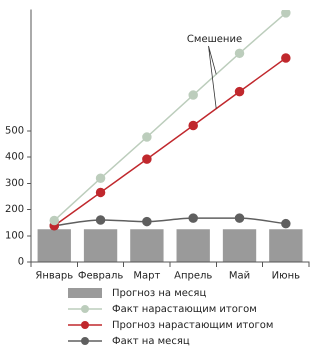 This screenshot has height=357, width=321. What do you see at coordinates (159, 293) in the screenshot?
I see `legend-label: Прогноз на месяц` at bounding box center [159, 293].